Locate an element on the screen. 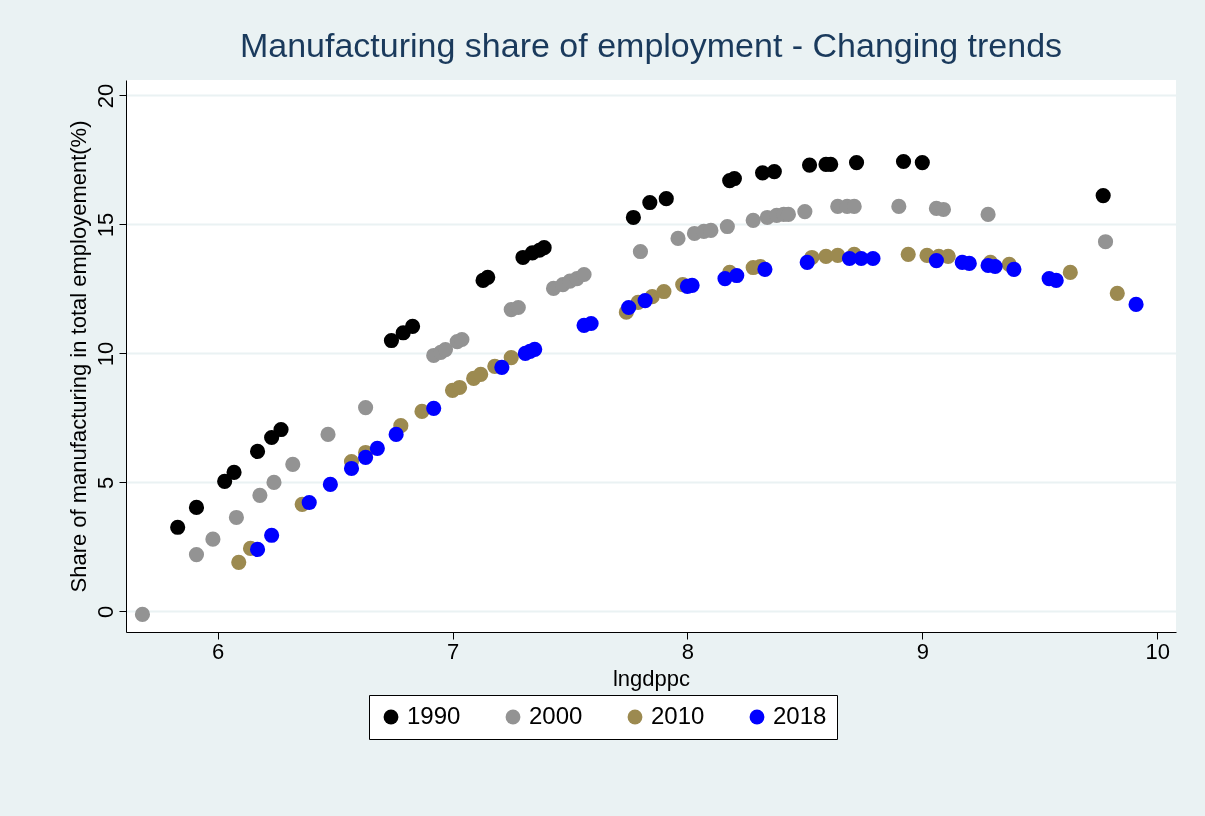 The width and height of the screenshot is (1205, 816). legend-label: 2010 is located at coordinates (678, 715).